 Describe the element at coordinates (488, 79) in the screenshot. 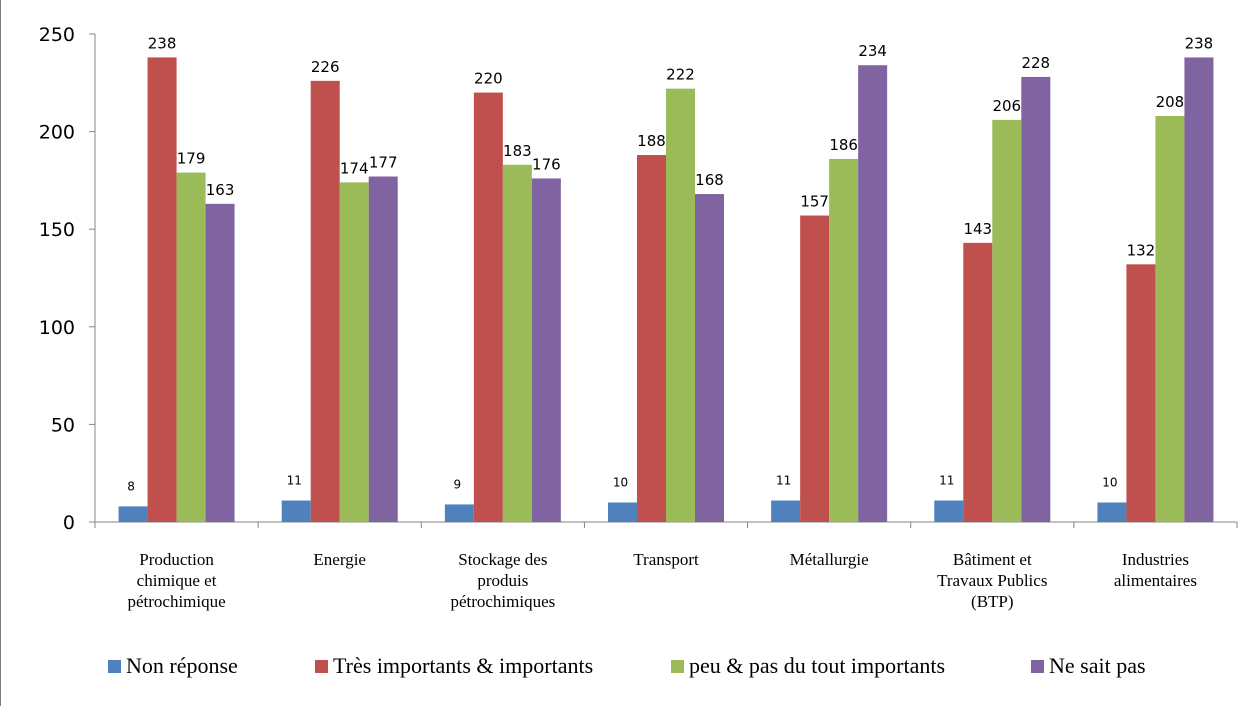

I see `data-label: 220` at that location.